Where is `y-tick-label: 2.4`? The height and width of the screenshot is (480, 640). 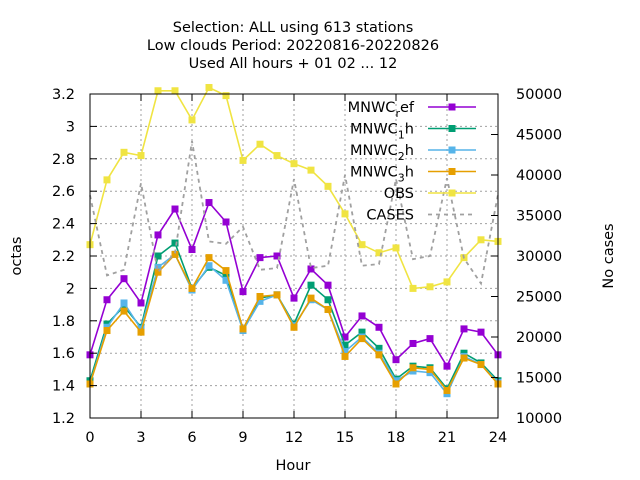 y-tick-label: 2.4 is located at coordinates (63, 225).